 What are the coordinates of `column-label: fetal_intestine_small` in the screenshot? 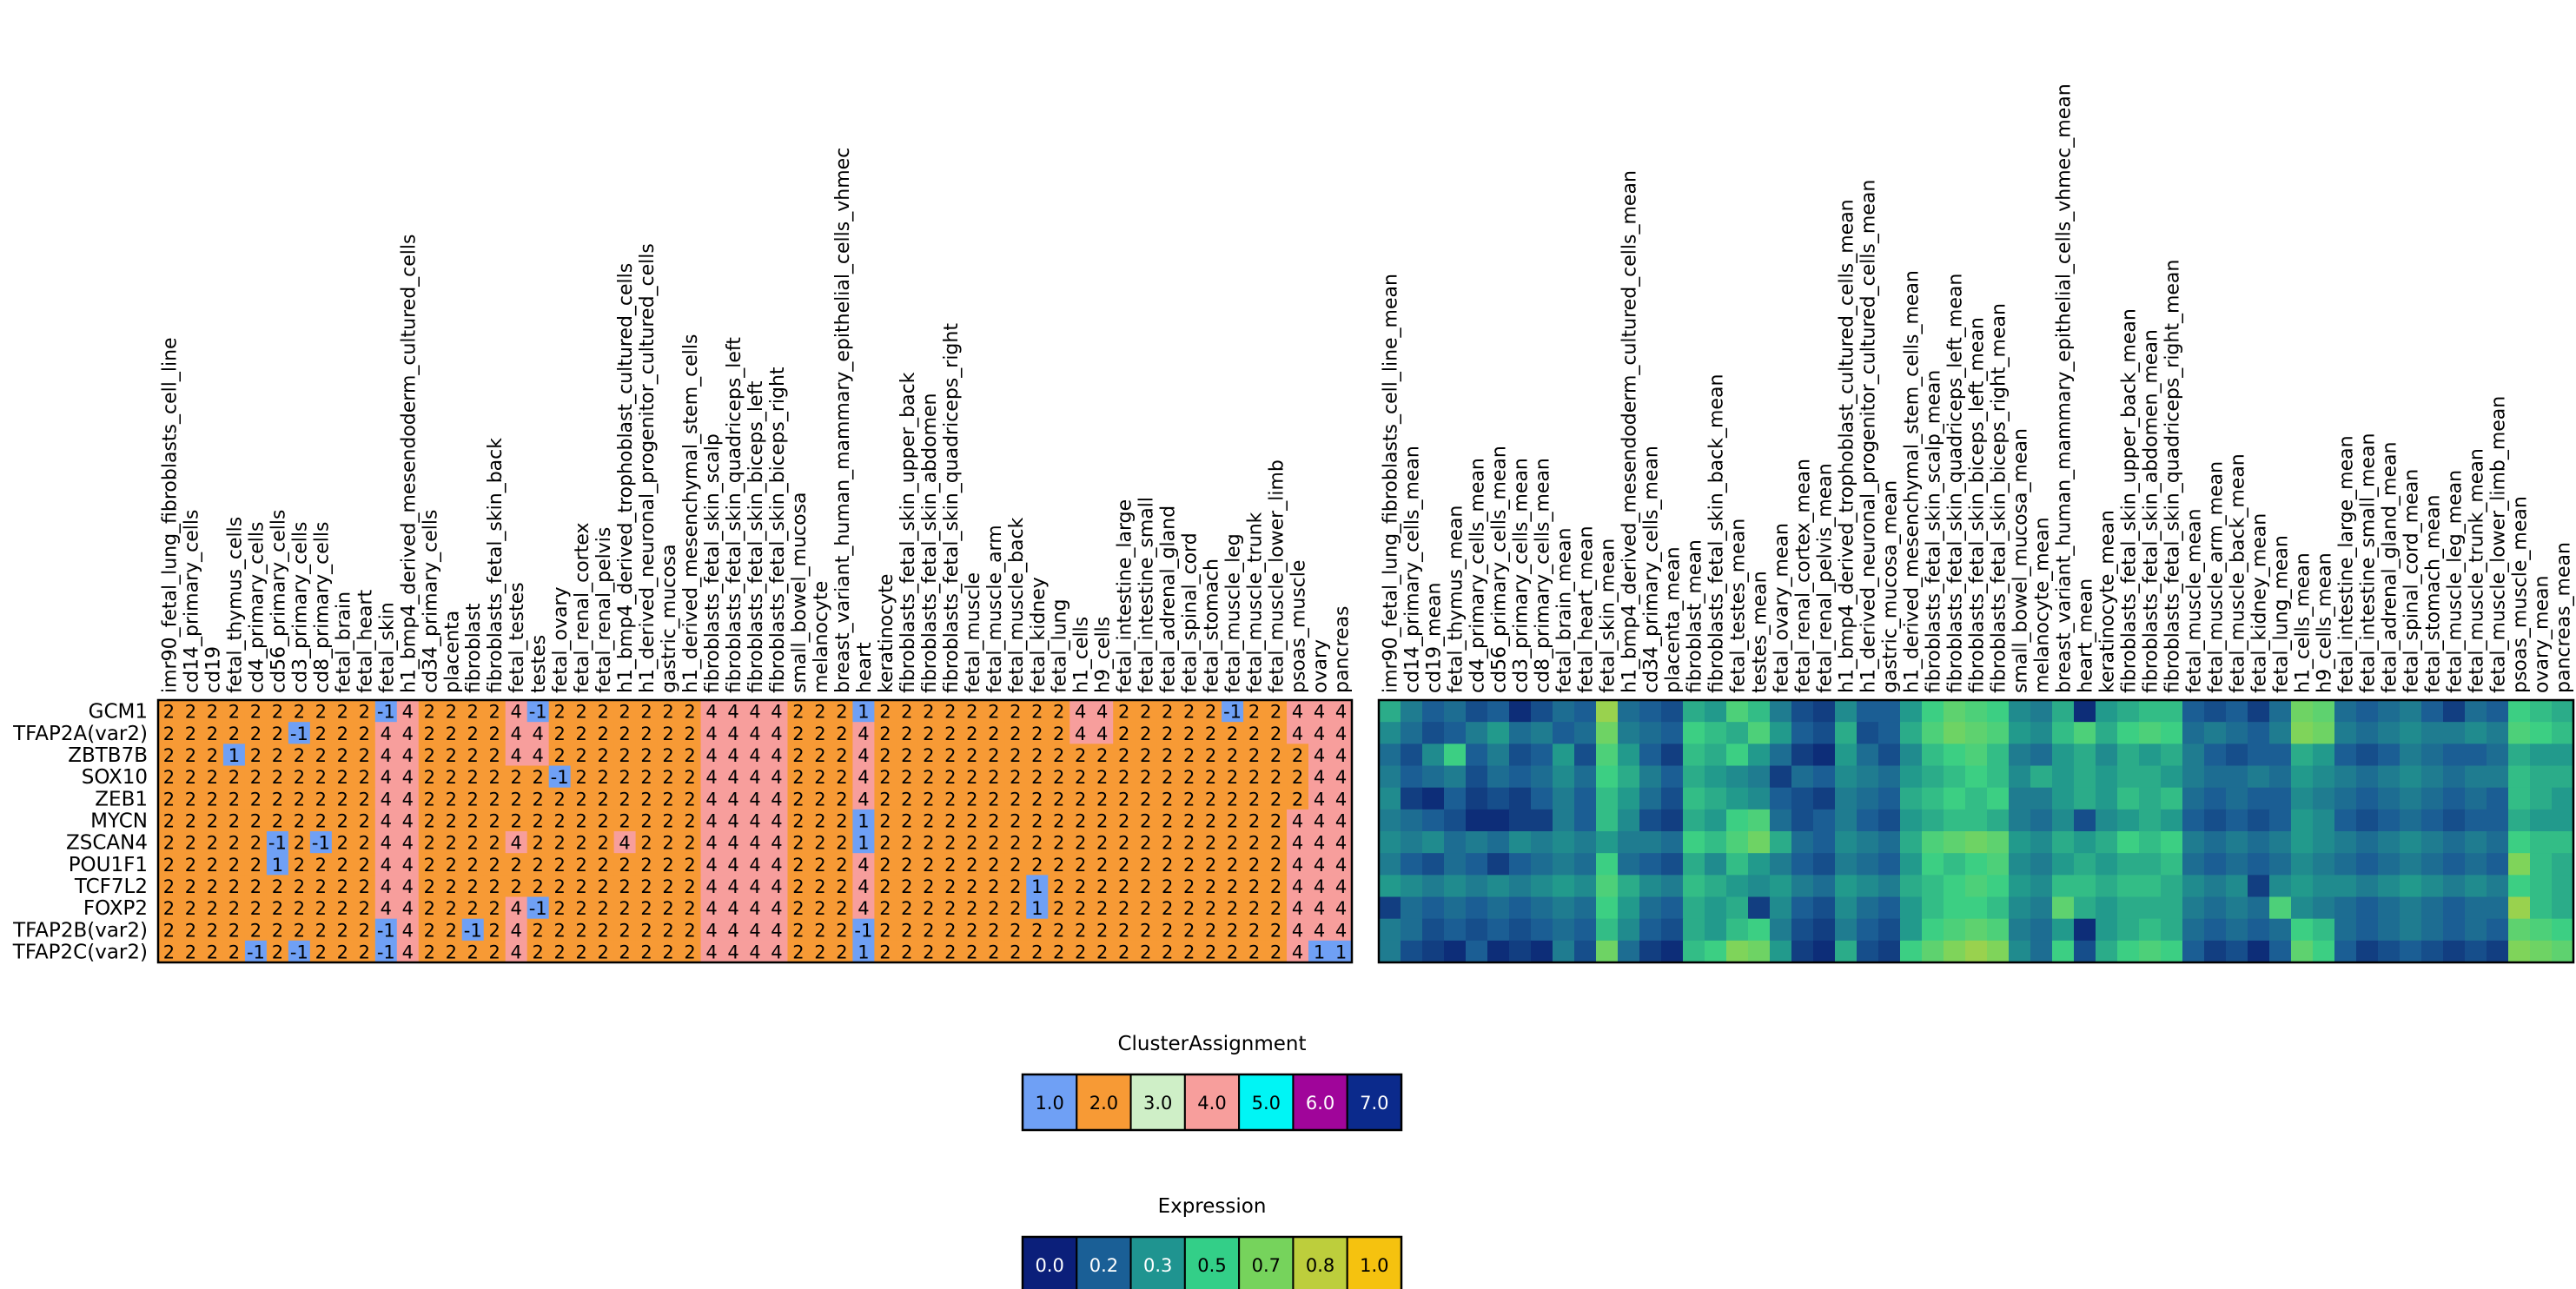 It's located at (1147, 595).